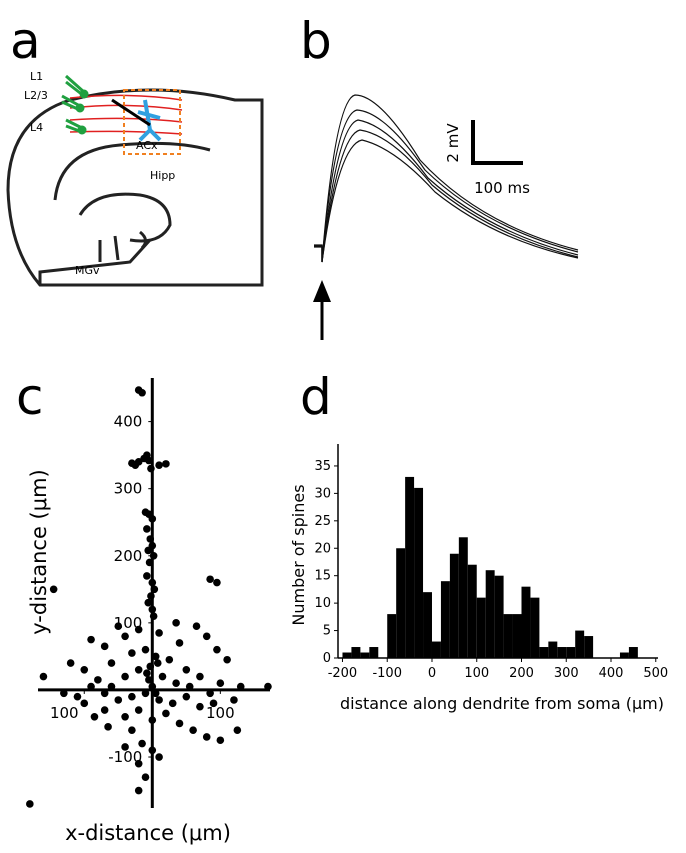 The width and height of the screenshot is (686, 853). Describe the element at coordinates (36, 95) in the screenshot. I see `diagram-label: L2/3` at that location.